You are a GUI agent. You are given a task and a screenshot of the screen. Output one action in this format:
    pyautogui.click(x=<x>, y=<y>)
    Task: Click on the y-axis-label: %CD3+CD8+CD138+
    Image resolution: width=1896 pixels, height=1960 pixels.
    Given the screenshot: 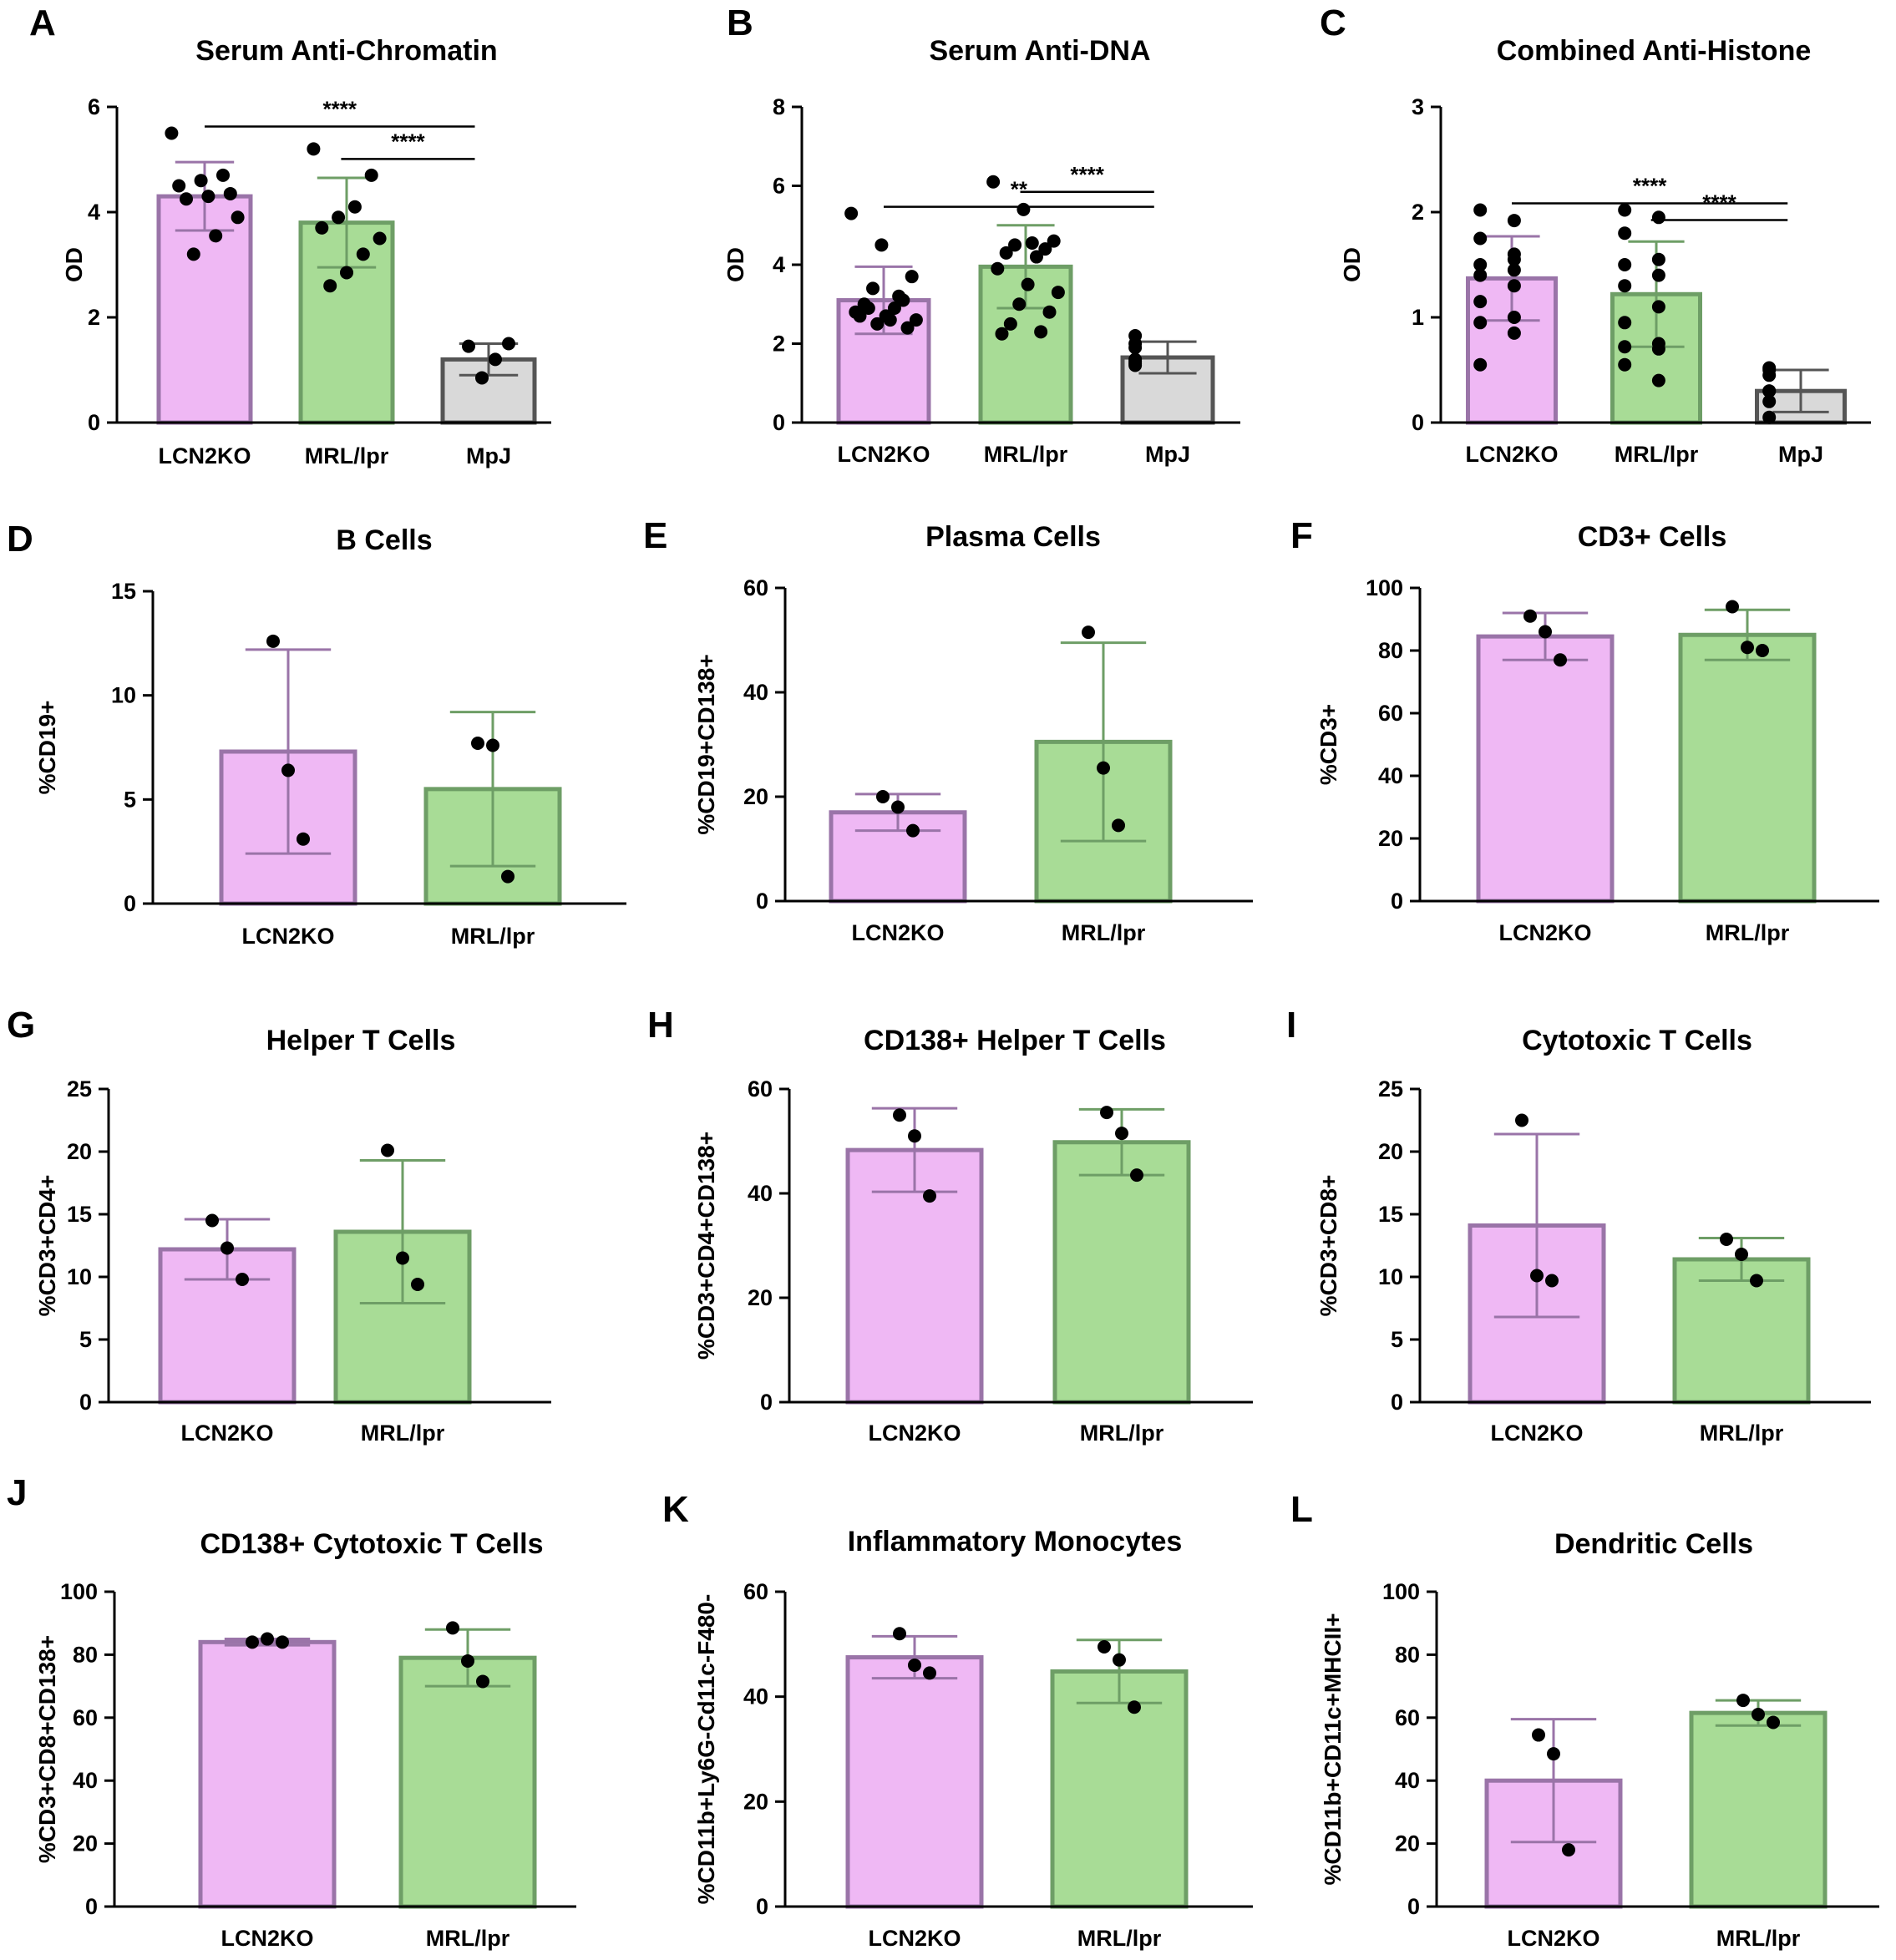 What is the action you would take?
    pyautogui.click(x=47, y=1749)
    